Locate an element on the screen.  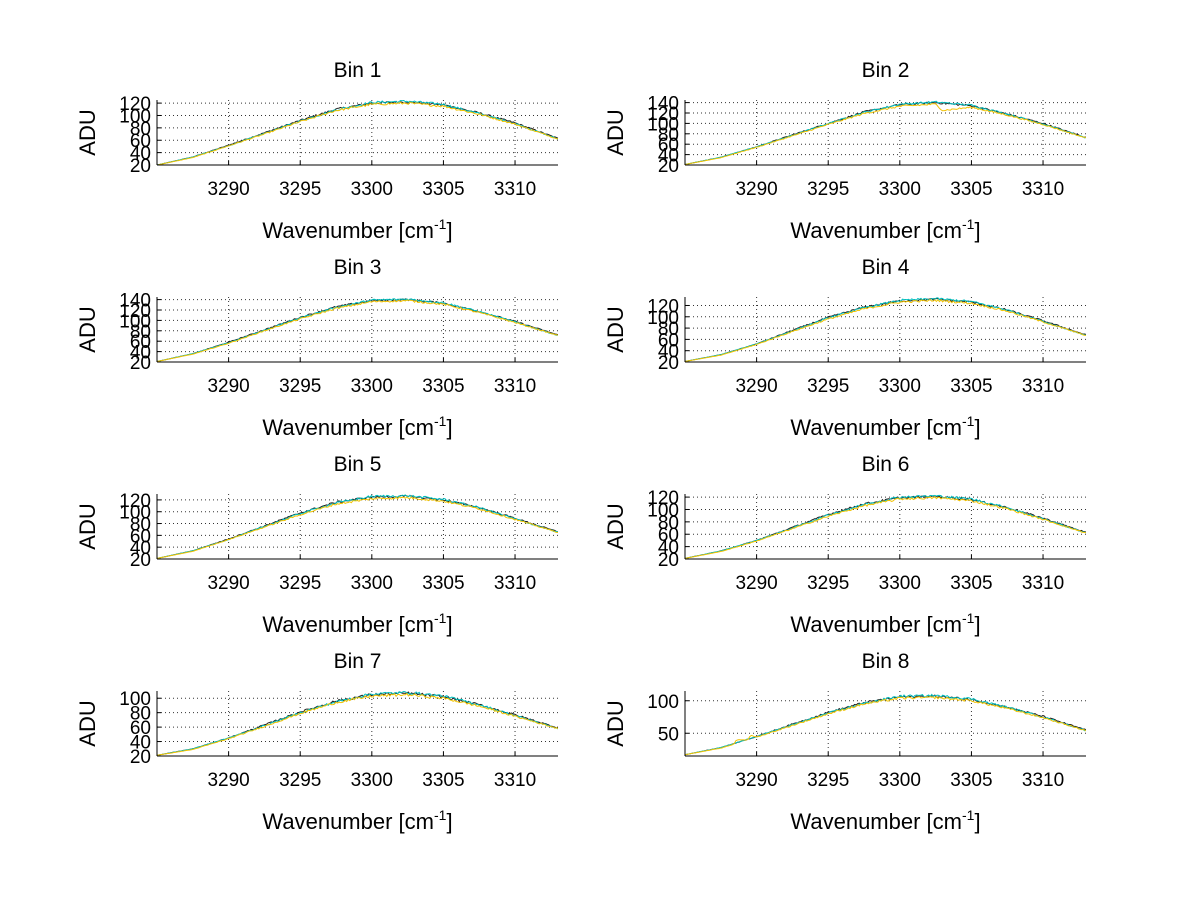
subplot-title: Bin 3 is located at coordinates (358, 267).